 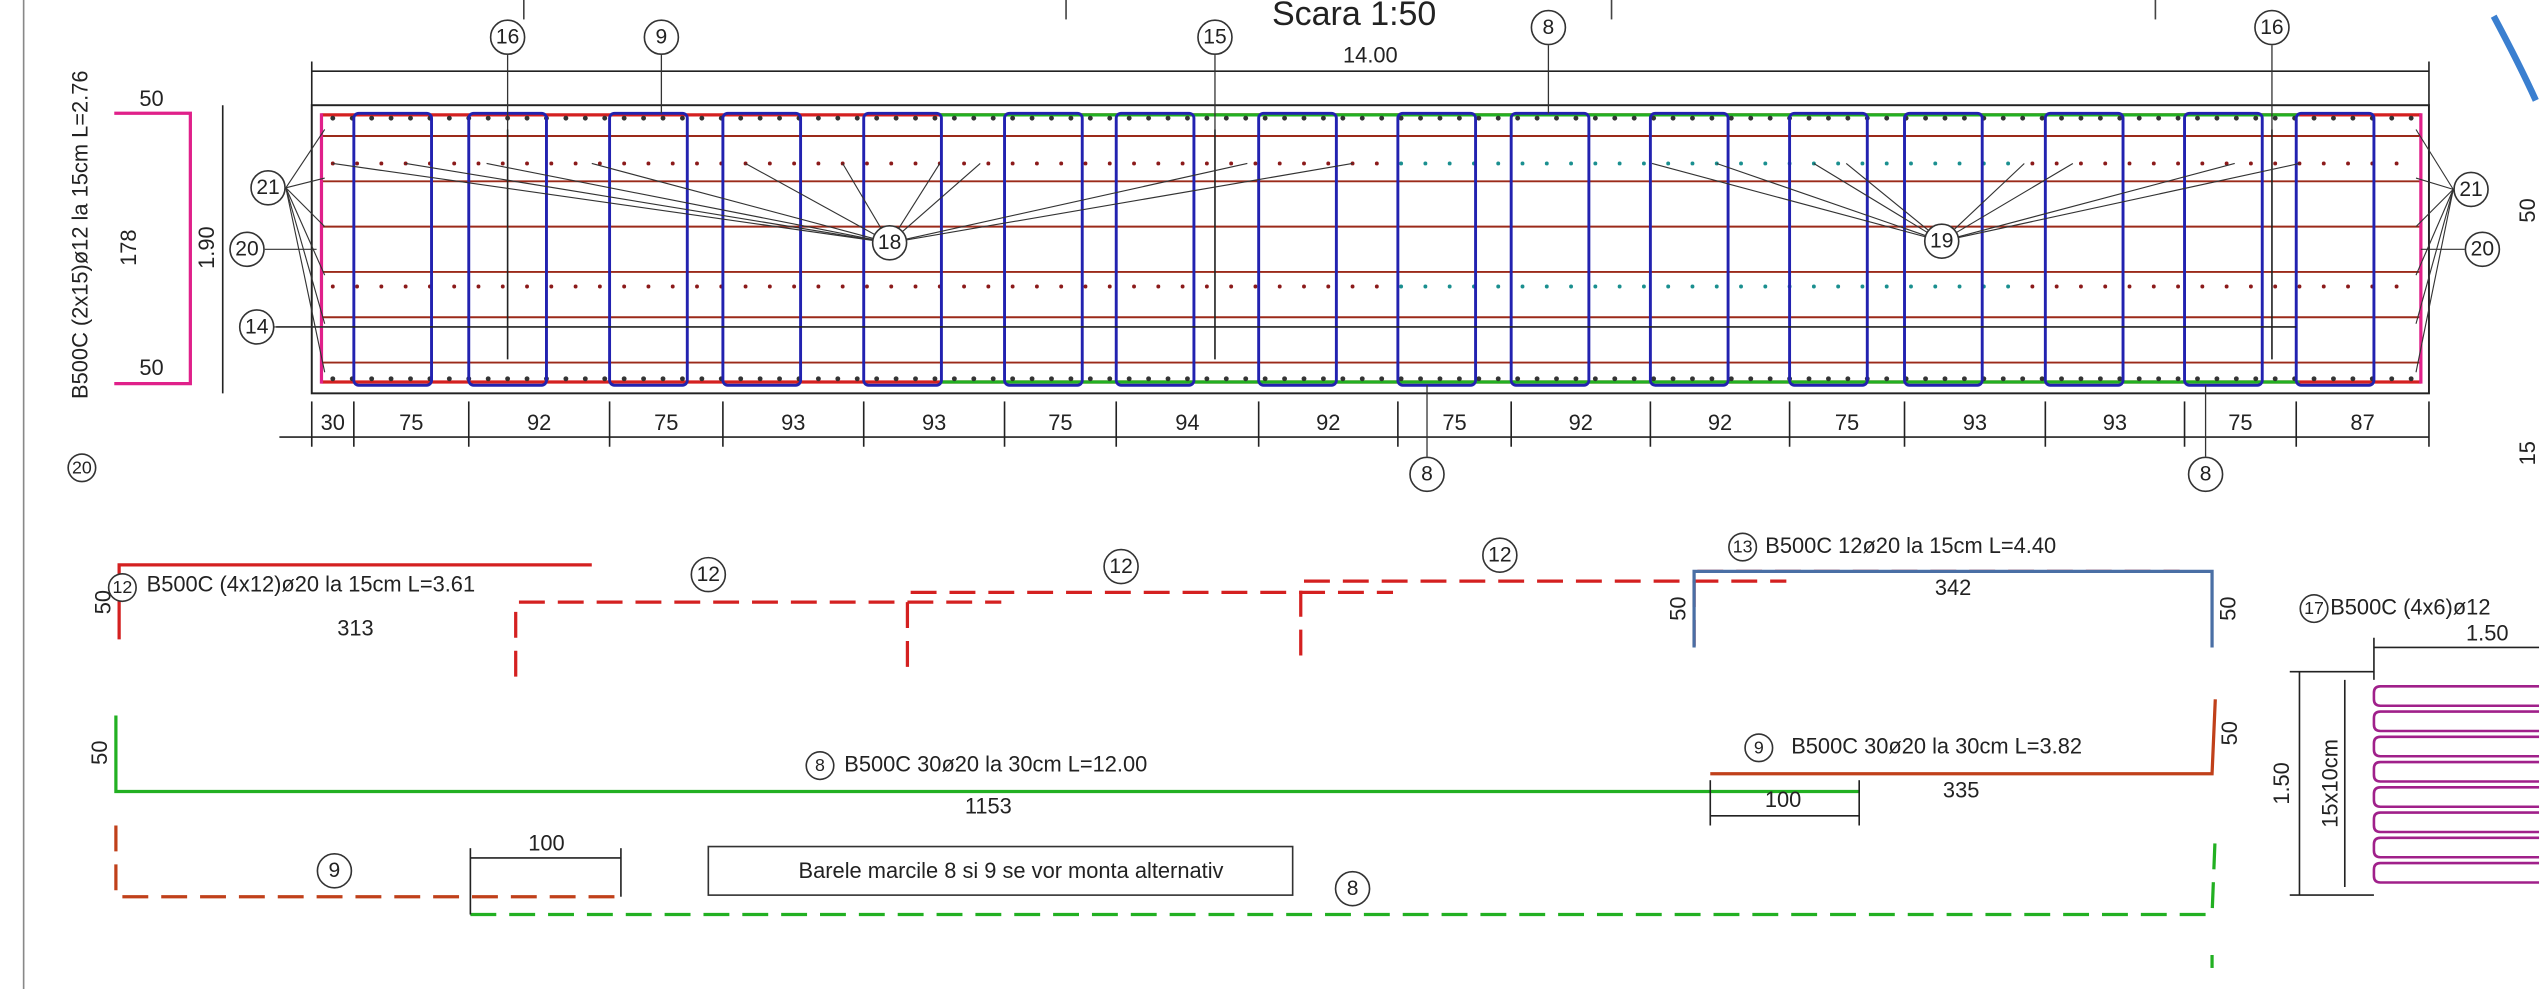 I want to click on callout-number: 12, so click(x=1499, y=555).